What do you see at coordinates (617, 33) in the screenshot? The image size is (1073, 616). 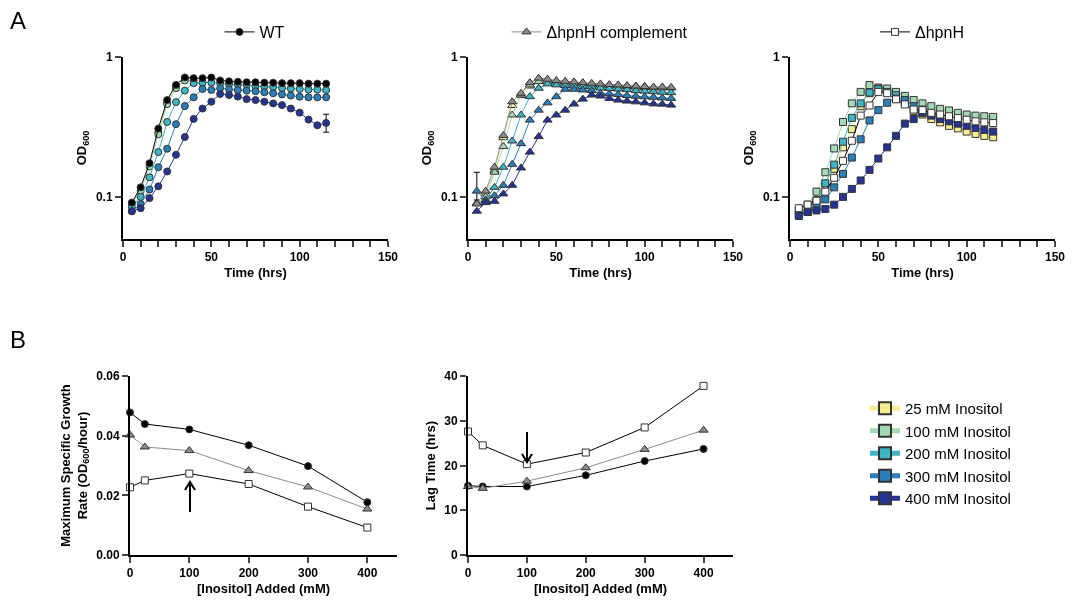 I see `legend-label: ΔhpnH complement` at bounding box center [617, 33].